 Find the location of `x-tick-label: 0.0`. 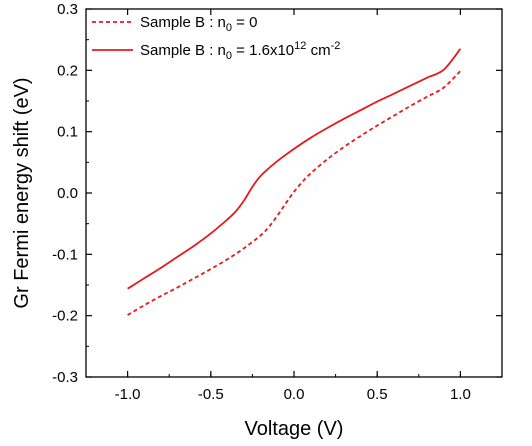

x-tick-label: 0.0 is located at coordinates (294, 394).